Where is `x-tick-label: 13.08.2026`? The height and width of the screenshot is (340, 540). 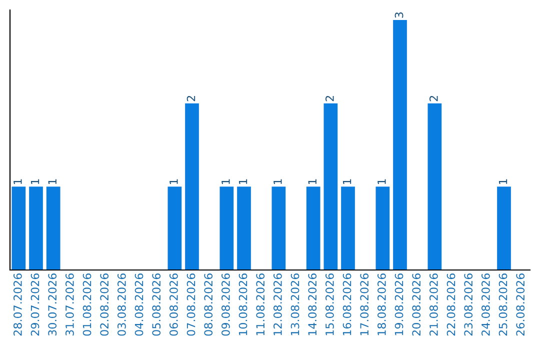
x-tick-label: 13.08.2026 is located at coordinates (295, 304).